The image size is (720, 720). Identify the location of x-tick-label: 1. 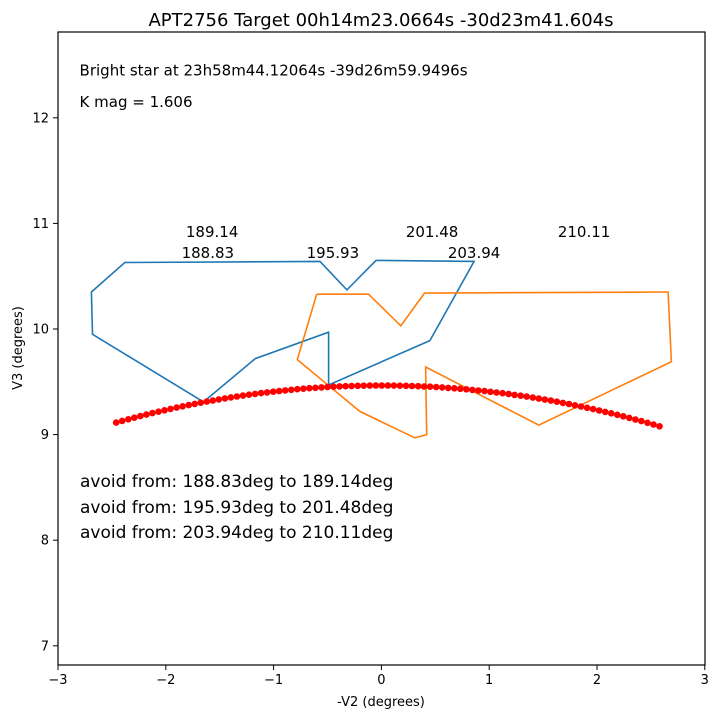
(489, 680).